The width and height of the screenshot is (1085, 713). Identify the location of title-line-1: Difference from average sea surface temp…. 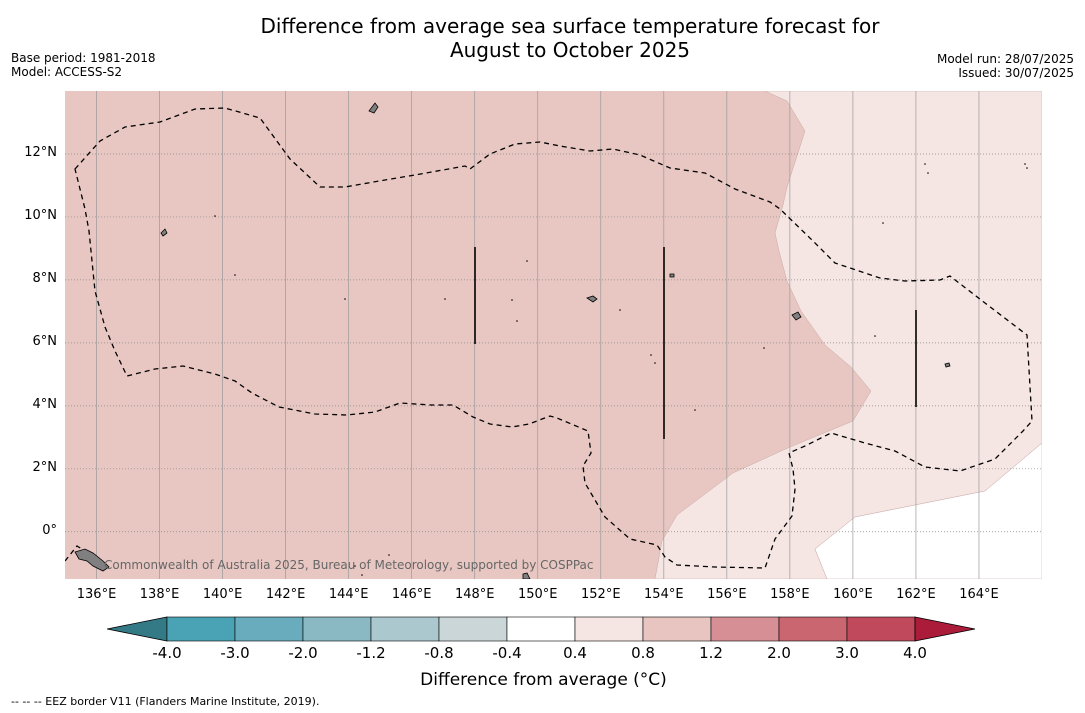
(570, 26).